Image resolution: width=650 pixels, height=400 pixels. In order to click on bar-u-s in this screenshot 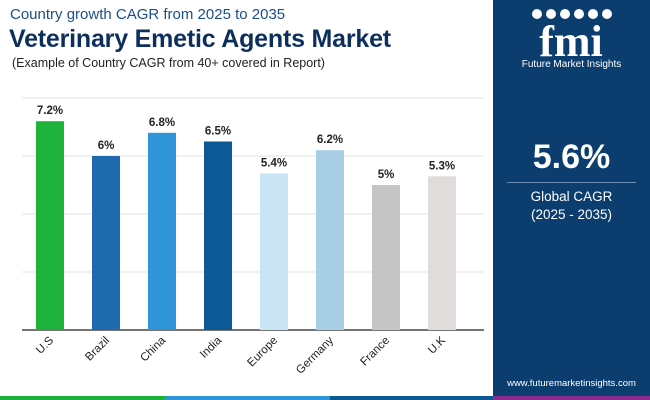, I will do `click(50, 225)`.